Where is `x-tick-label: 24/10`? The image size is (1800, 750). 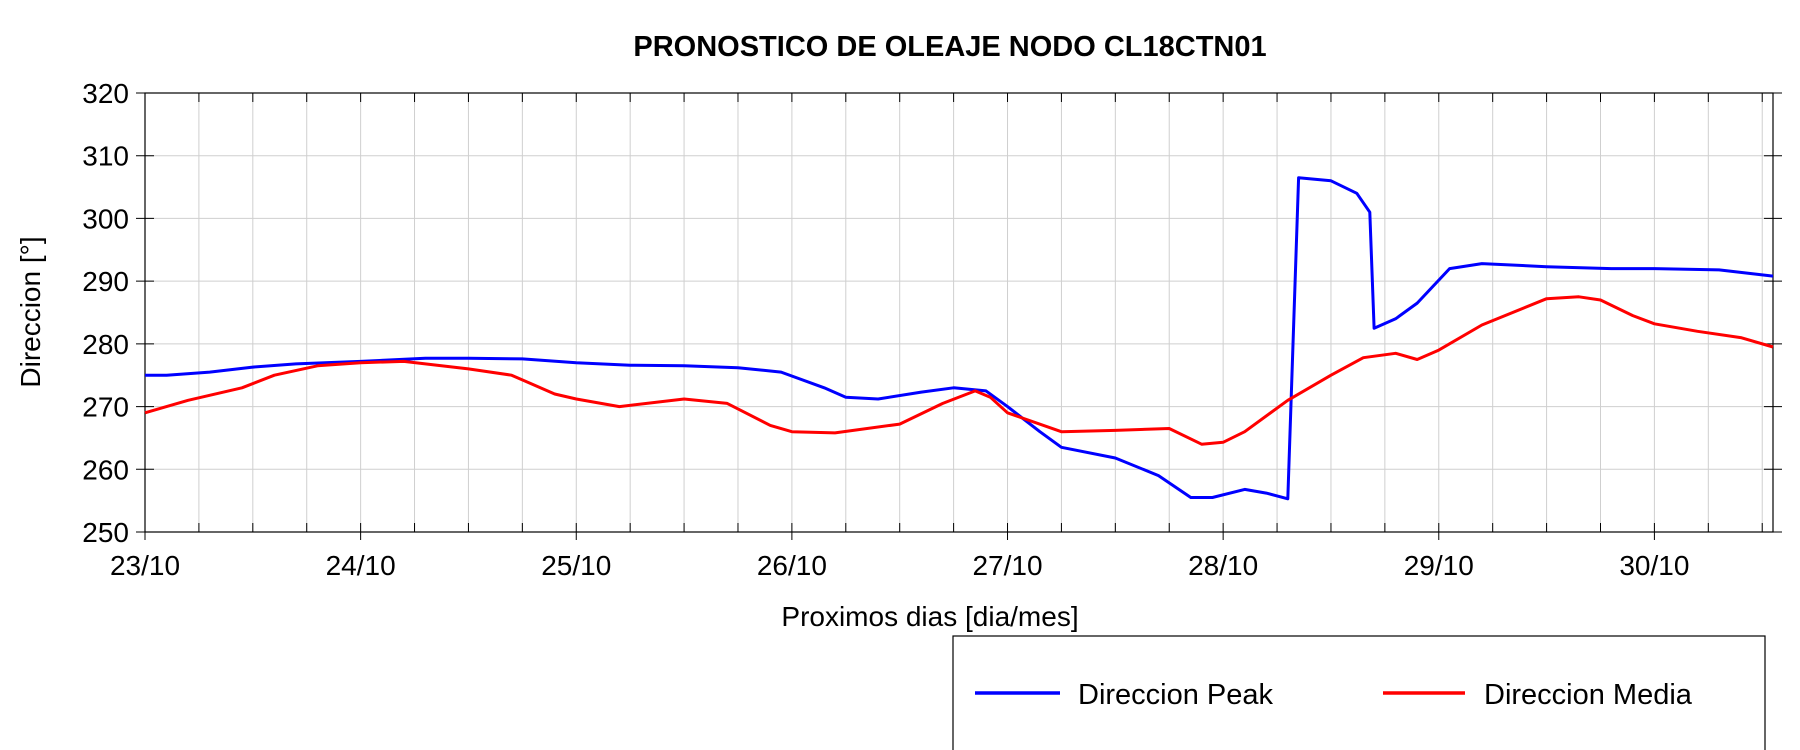 x-tick-label: 24/10 is located at coordinates (361, 565).